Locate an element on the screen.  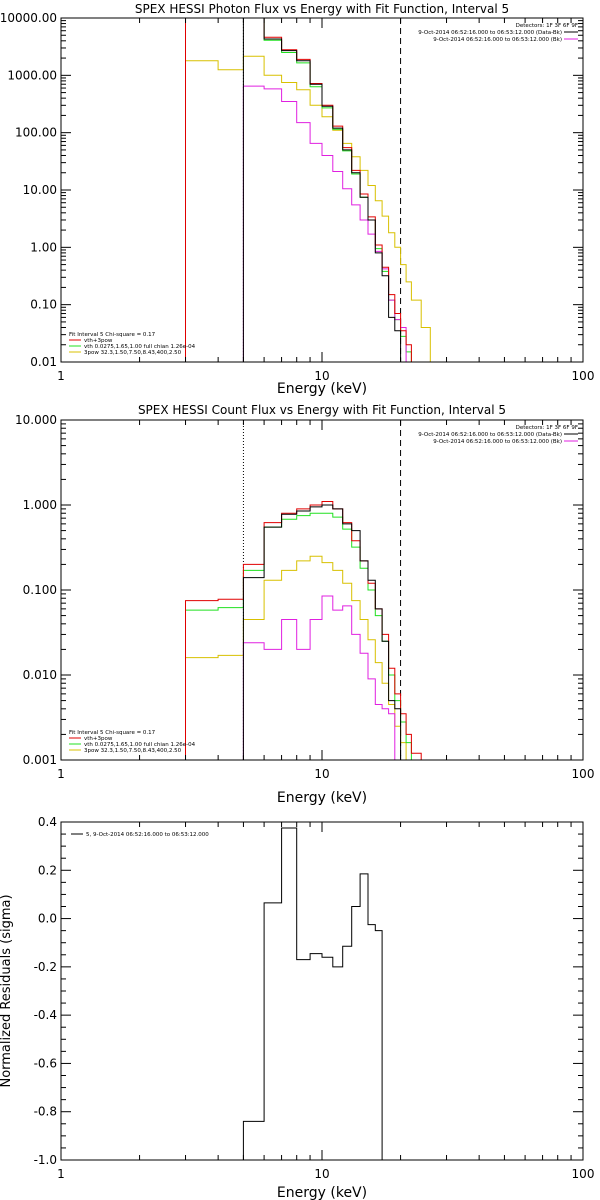
series-red-step-line is located at coordinates (303, 190).